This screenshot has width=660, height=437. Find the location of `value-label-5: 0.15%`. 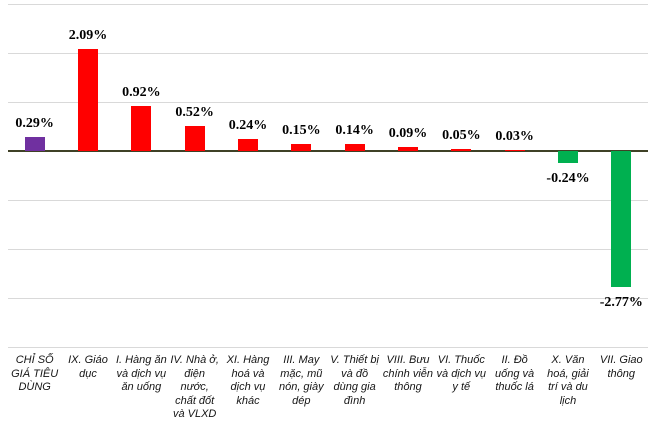

value-label-5: 0.15% is located at coordinates (301, 130).